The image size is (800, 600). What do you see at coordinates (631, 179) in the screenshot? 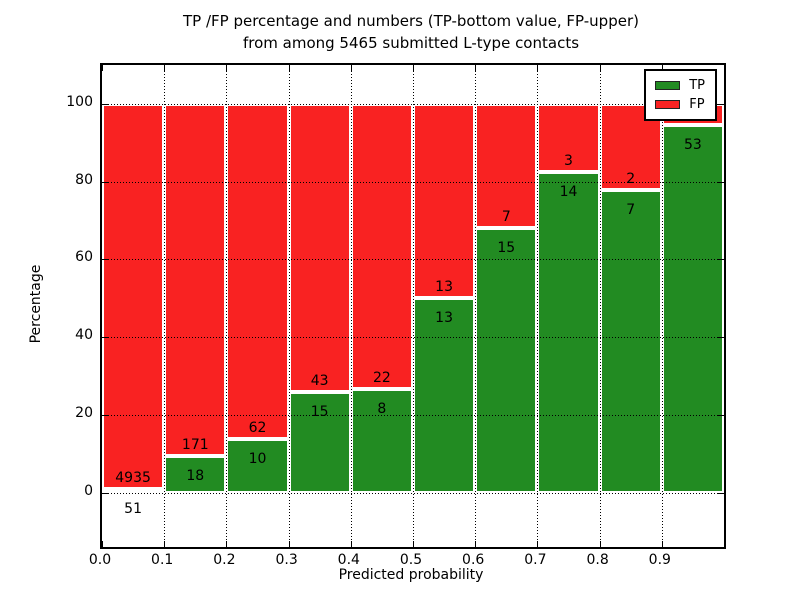
I see `bar-label-fp: 2` at bounding box center [631, 179].